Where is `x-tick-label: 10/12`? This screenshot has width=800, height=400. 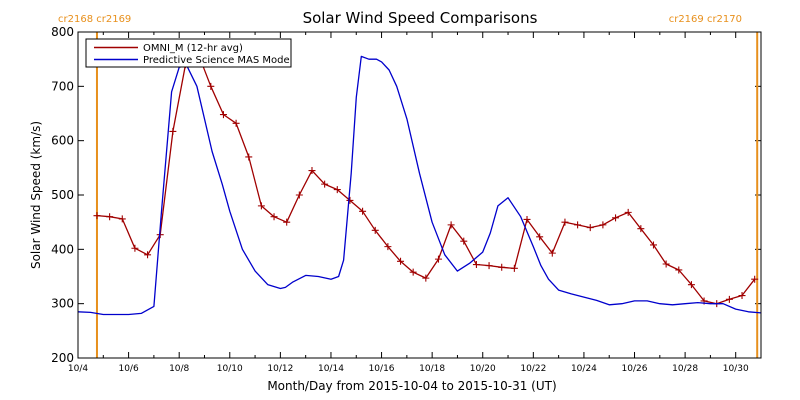 x-tick-label: 10/12 is located at coordinates (280, 369).